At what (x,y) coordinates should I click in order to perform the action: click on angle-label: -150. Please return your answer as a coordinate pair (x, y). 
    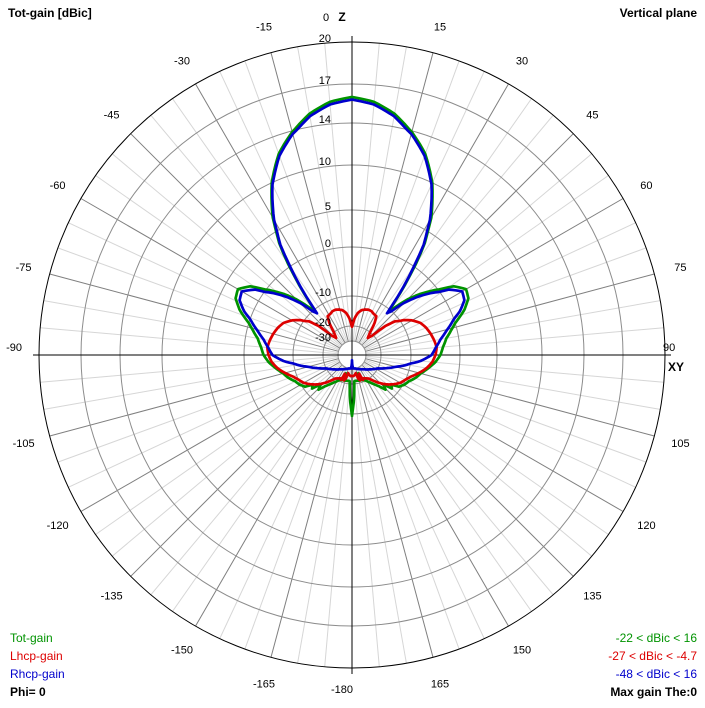
    Looking at the image, I should click on (182, 650).